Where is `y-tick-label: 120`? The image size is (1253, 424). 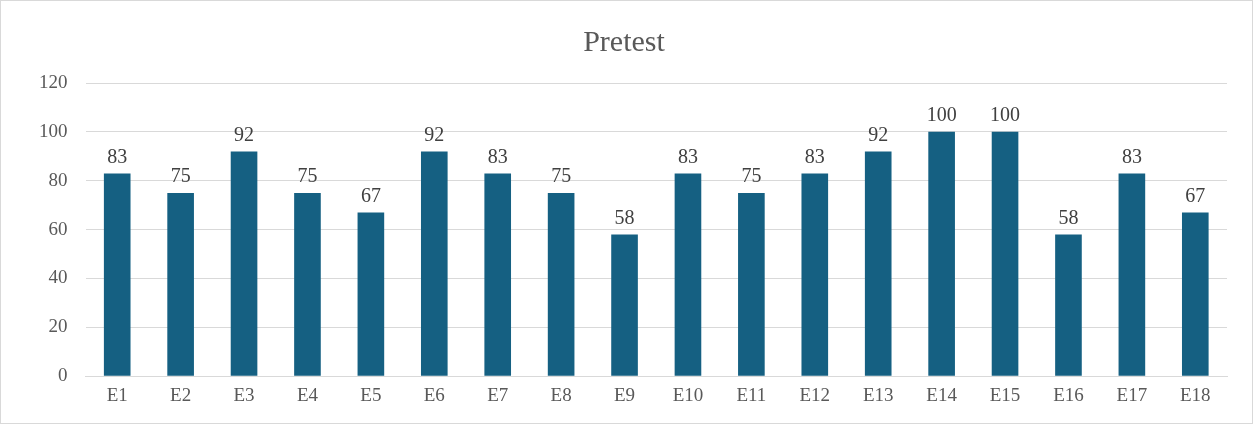 y-tick-label: 120 is located at coordinates (53, 81).